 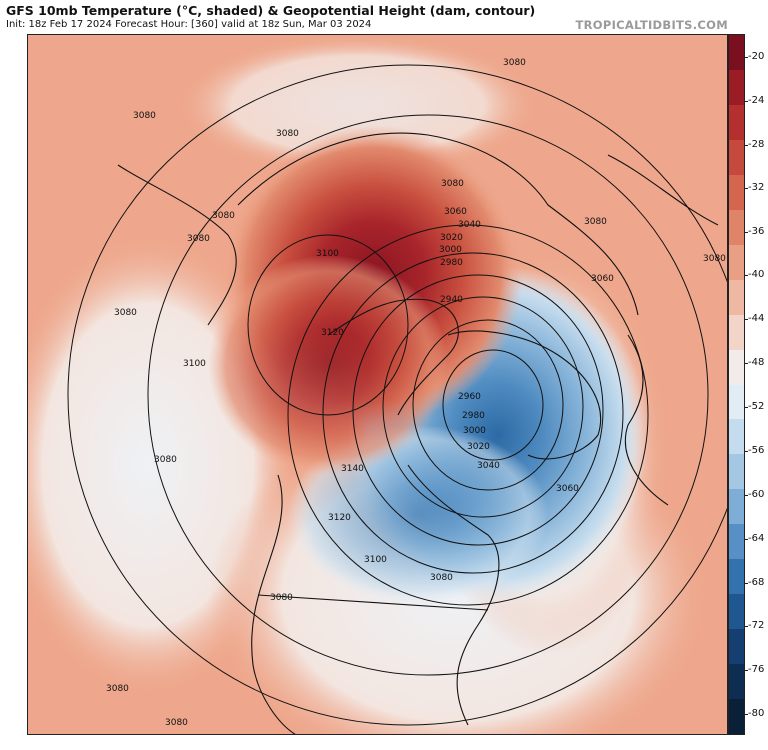 I want to click on colorbar-label: -72, so click(x=756, y=625).